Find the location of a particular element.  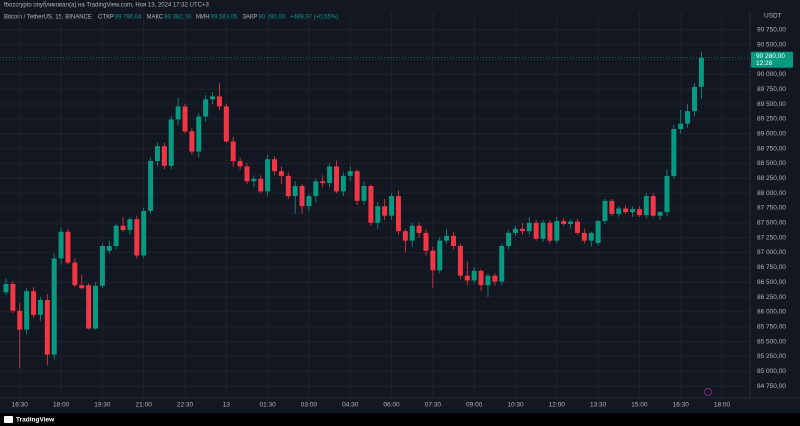

legend-label: МАКС is located at coordinates (154, 18).